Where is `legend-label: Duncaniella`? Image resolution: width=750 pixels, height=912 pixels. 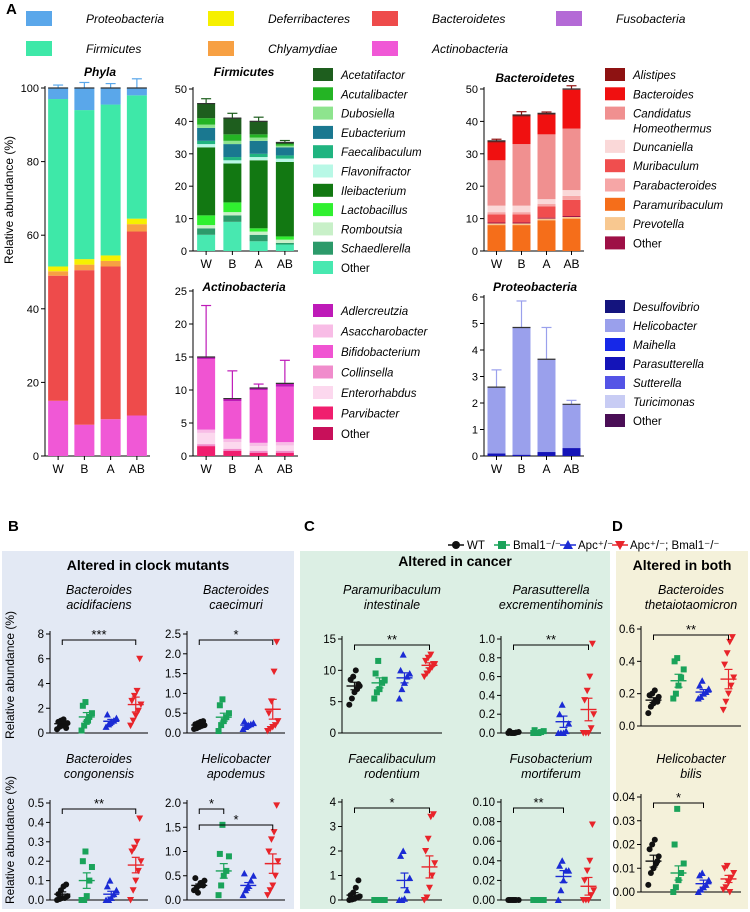 legend-label: Duncaniella is located at coordinates (663, 148).